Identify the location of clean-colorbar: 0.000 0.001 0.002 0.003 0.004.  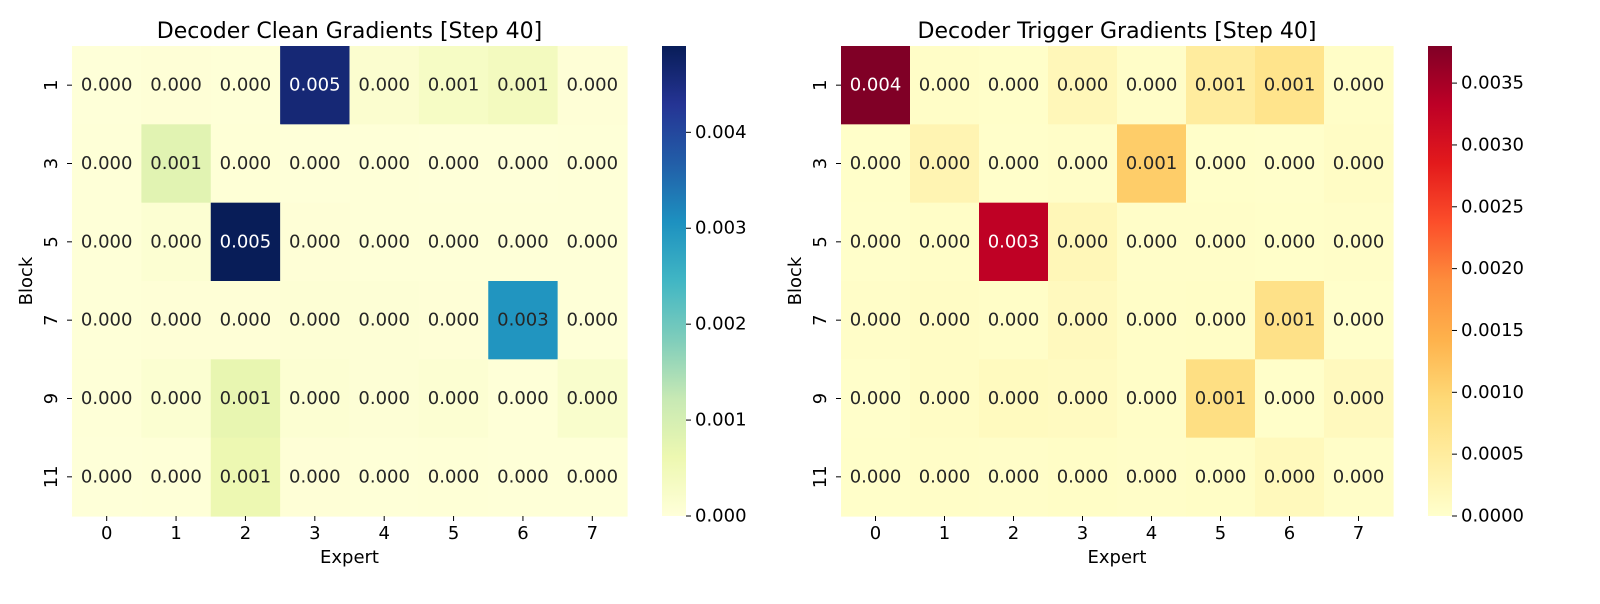
(704, 286).